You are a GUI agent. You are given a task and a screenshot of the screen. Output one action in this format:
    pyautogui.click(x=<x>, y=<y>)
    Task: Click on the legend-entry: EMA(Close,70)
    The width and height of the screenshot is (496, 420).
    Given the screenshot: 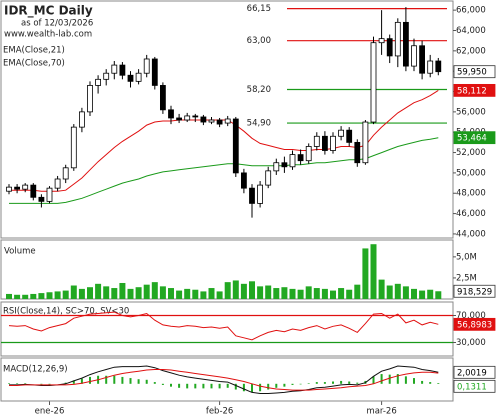 What is the action you would take?
    pyautogui.click(x=34, y=64)
    